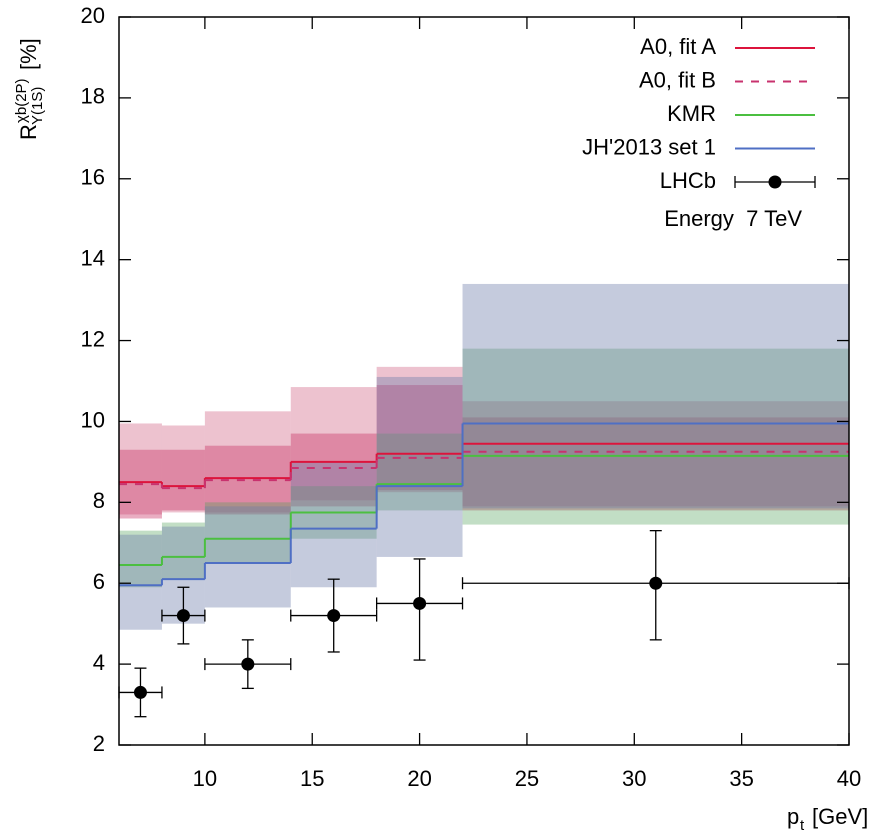 The image size is (889, 840). I want to click on legend-label: KMR, so click(691, 113).